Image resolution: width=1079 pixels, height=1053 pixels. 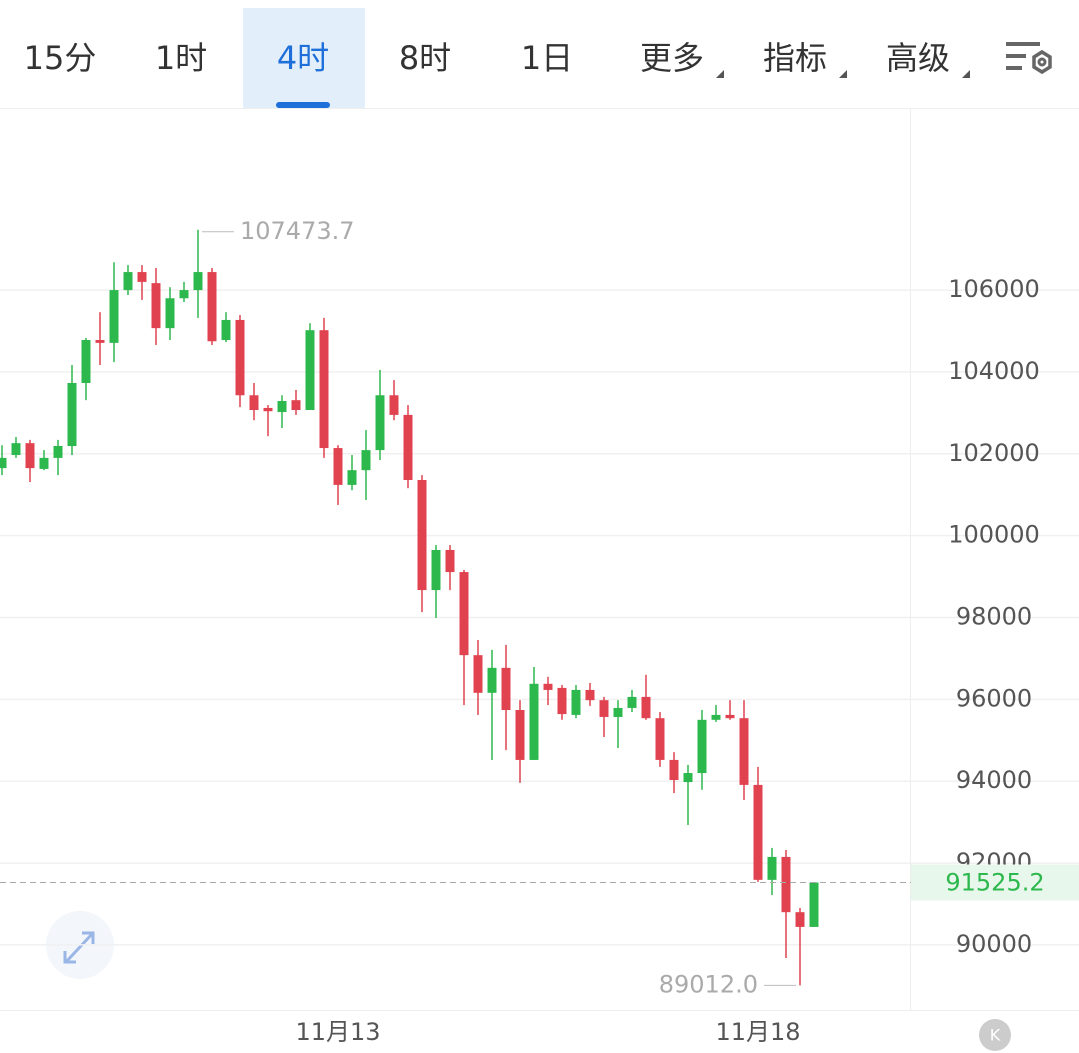 What do you see at coordinates (994, 453) in the screenshot?
I see `y-tick-label: 102000` at bounding box center [994, 453].